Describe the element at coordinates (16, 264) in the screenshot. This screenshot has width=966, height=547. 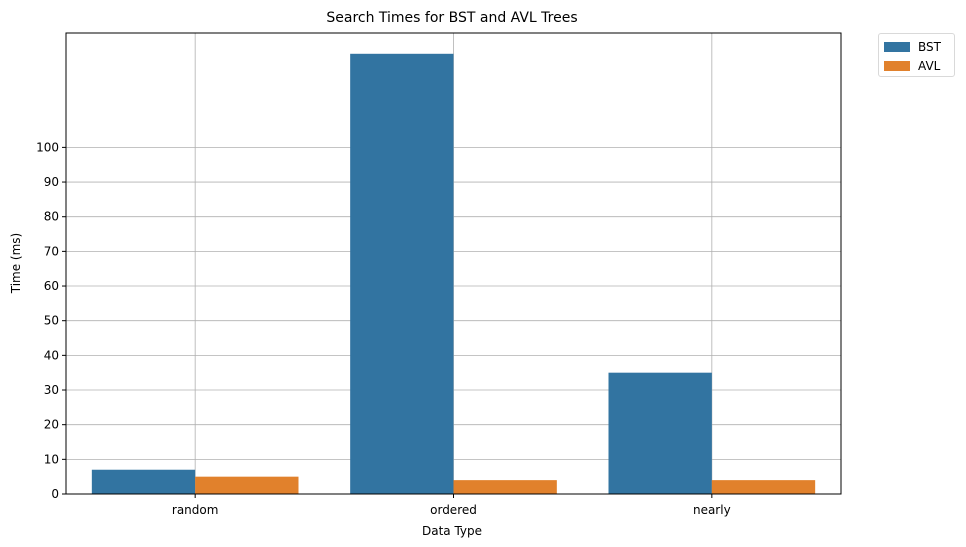
I see `y-axis-label: Time (ms)` at that location.